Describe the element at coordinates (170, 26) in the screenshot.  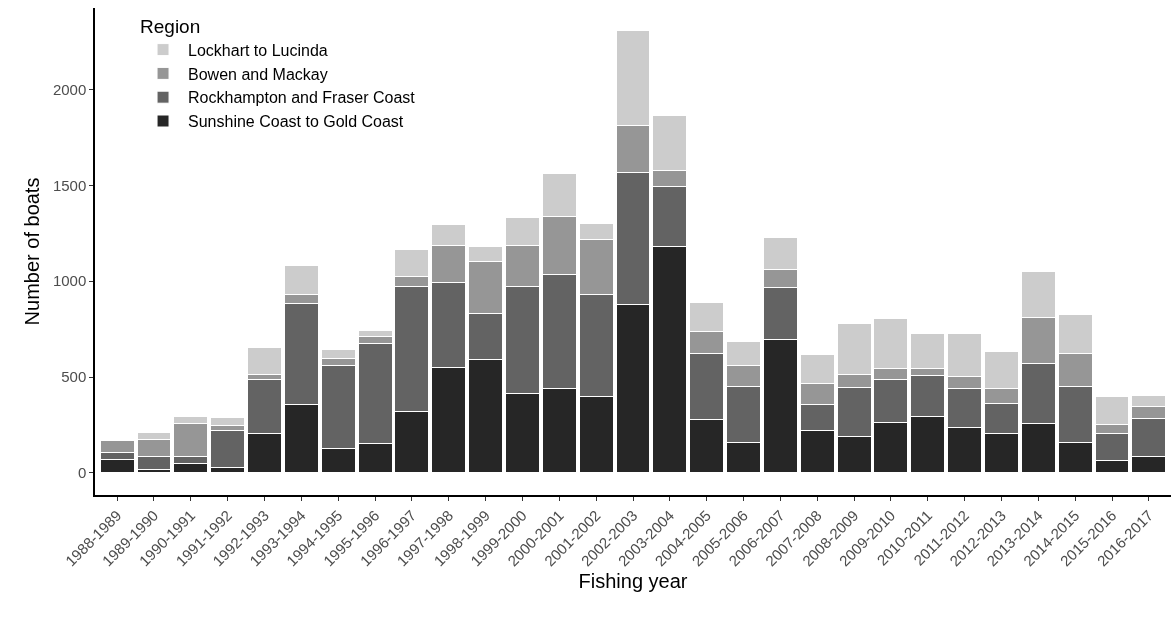
I see `legend-title: Region` at that location.